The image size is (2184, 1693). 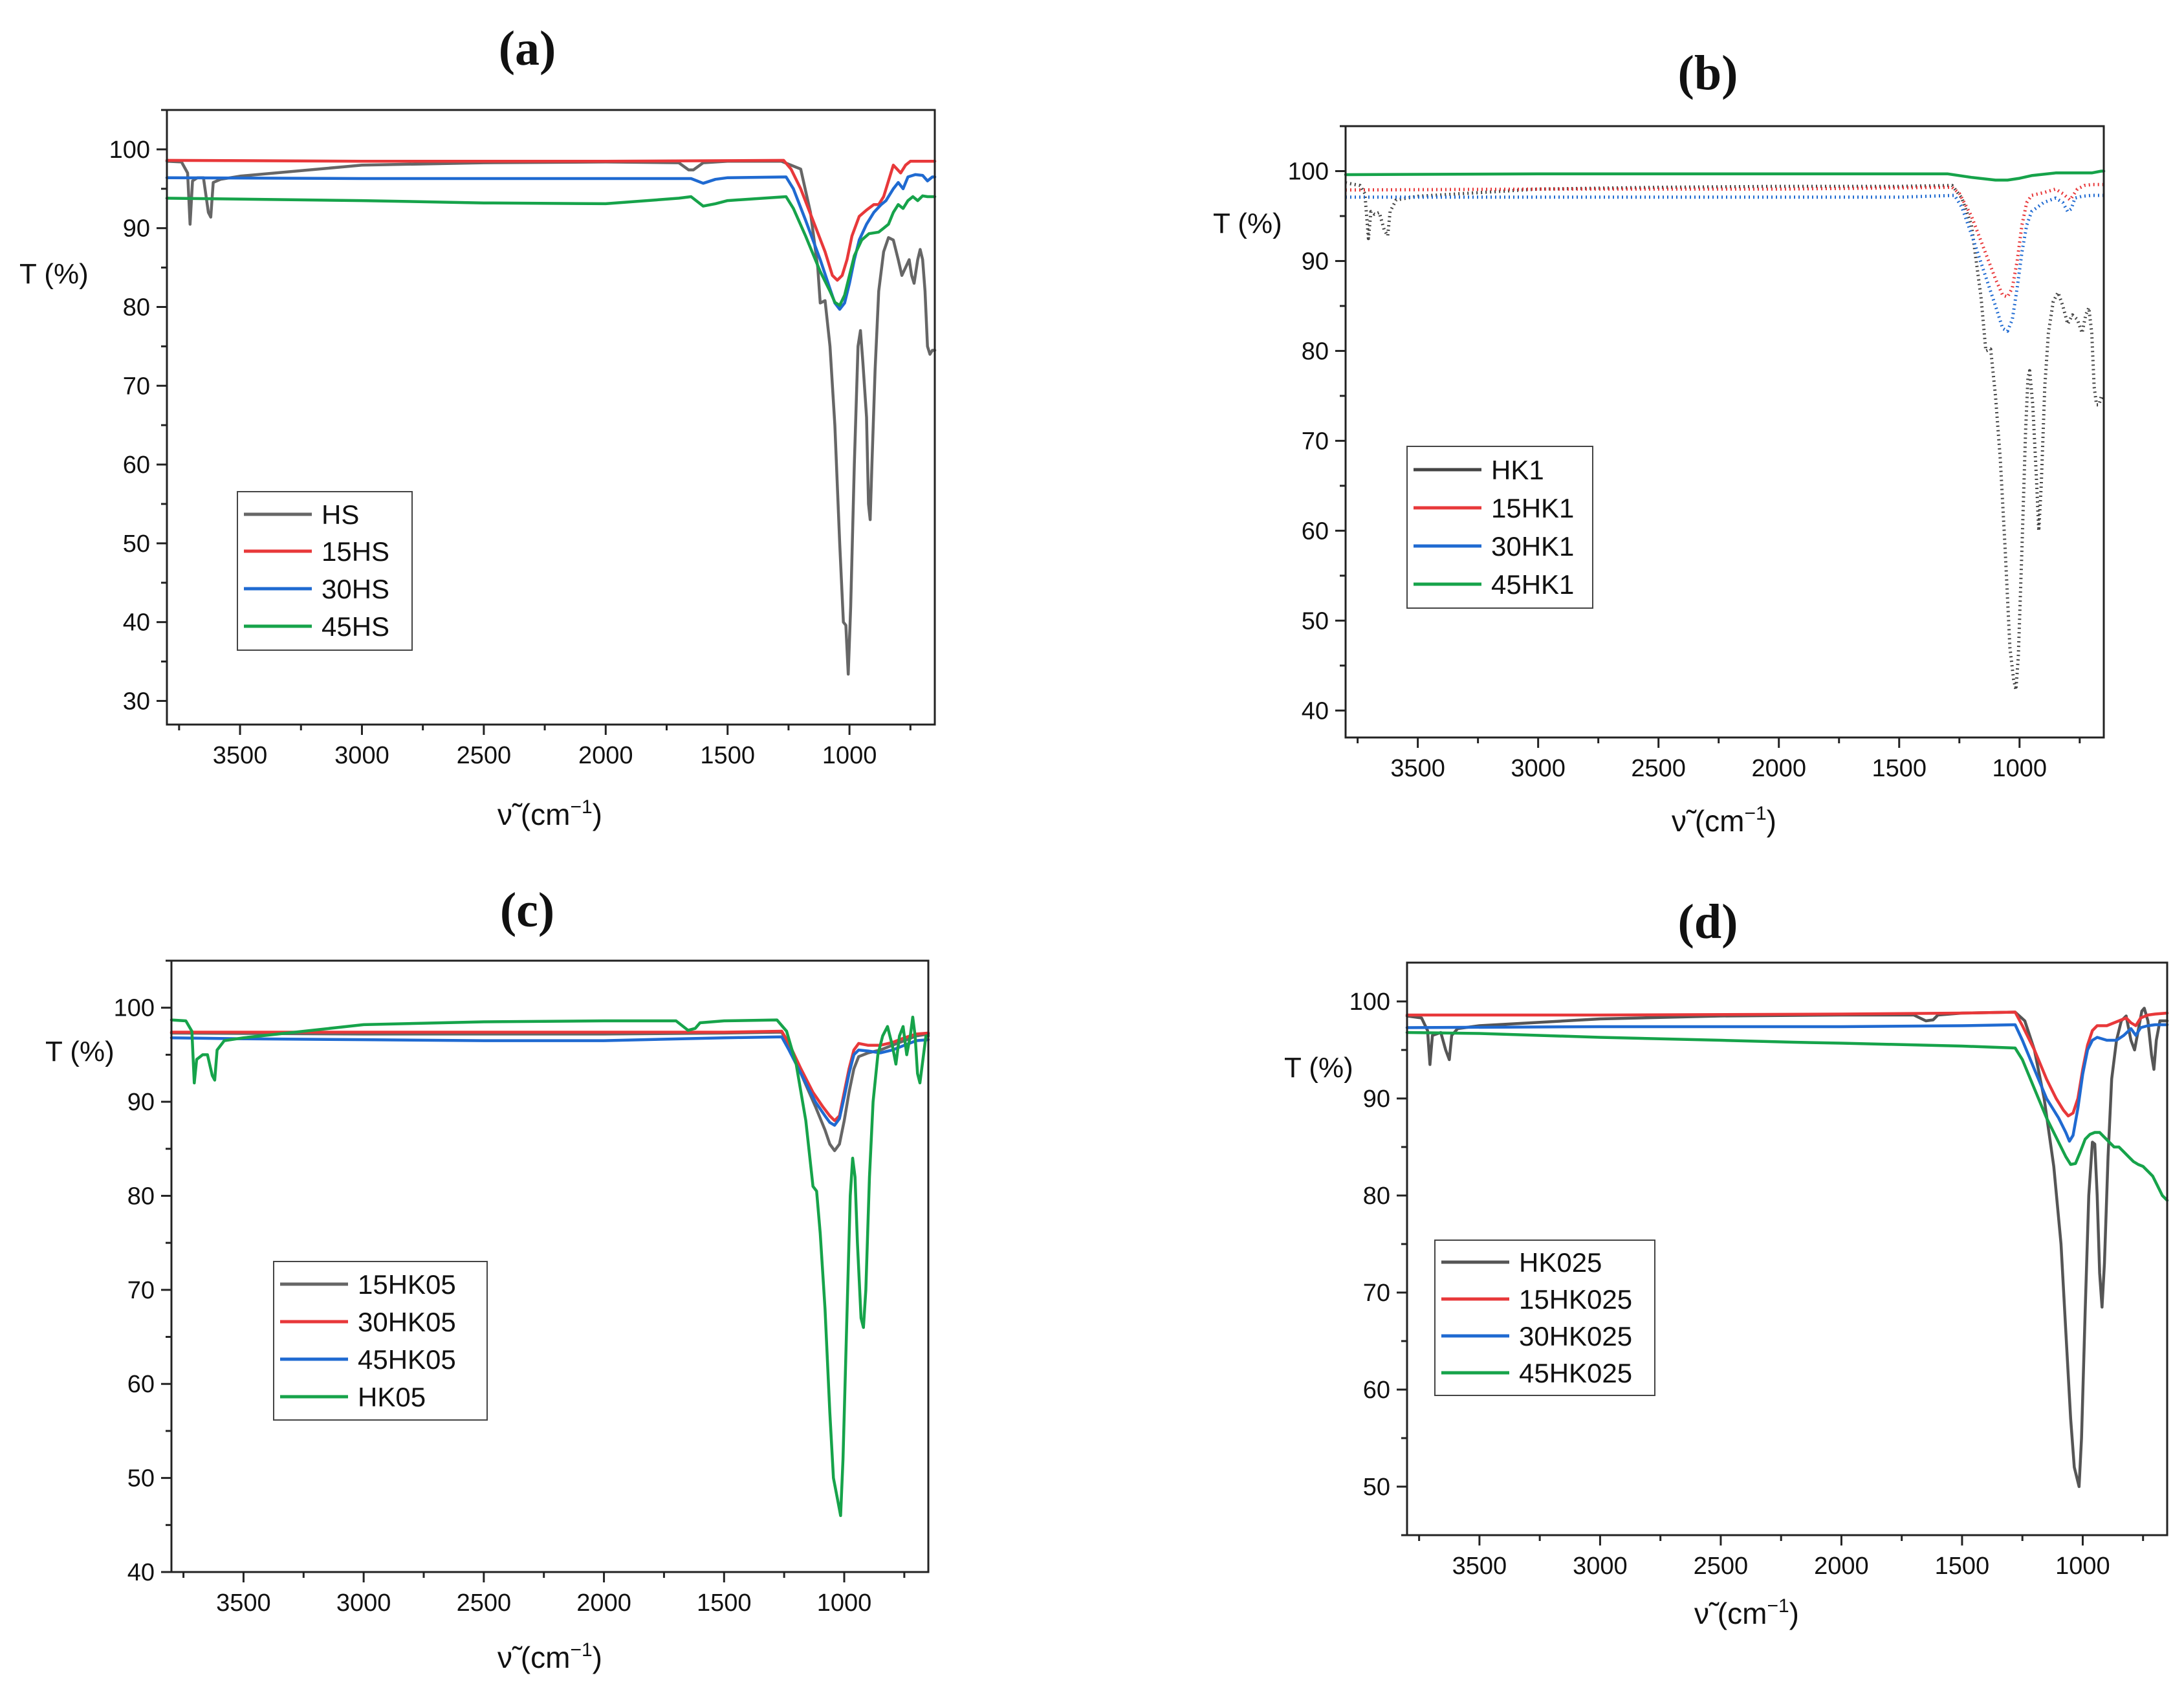 I want to click on panel-a-xlabel: ν̃ (cm−1), so click(x=549, y=813).